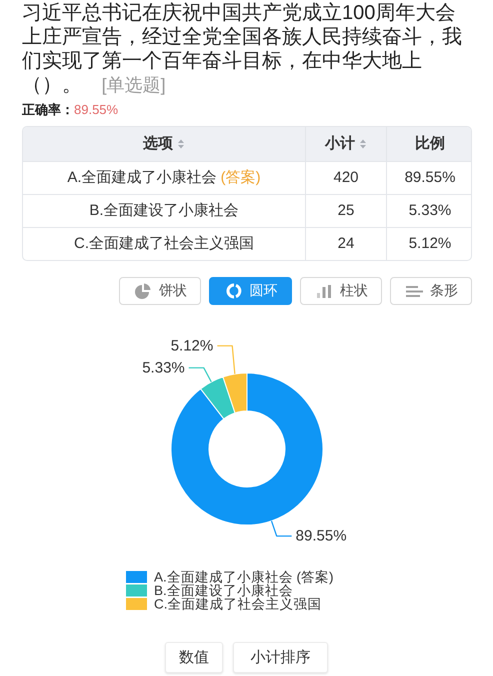 The width and height of the screenshot is (493, 676). What do you see at coordinates (346, 243) in the screenshot?
I see `text: 24` at bounding box center [346, 243].